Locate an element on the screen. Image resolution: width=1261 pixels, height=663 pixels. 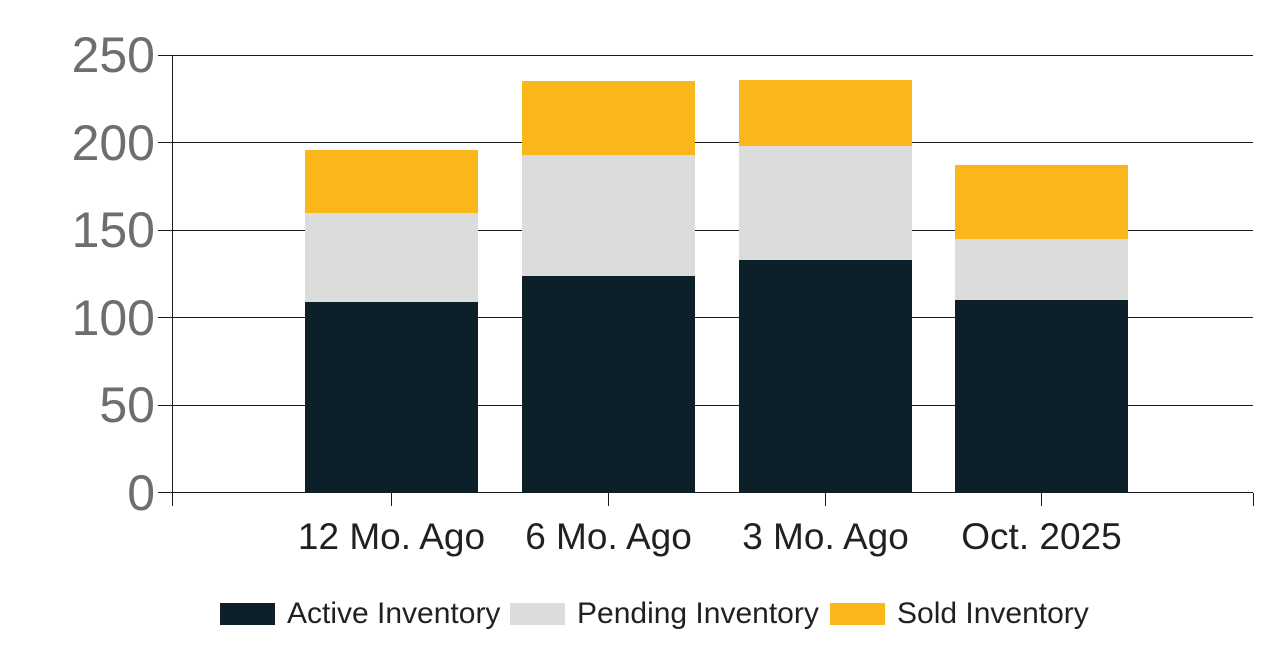
bar-segment-12-mo-ago-active-inventory is located at coordinates (391, 397).